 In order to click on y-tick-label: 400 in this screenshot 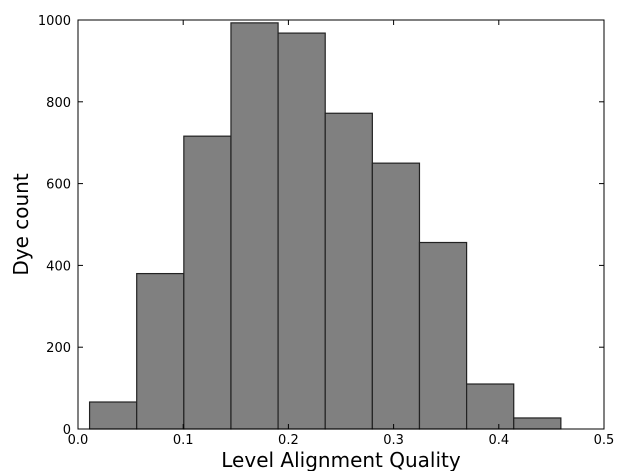, I will do `click(58, 266)`.